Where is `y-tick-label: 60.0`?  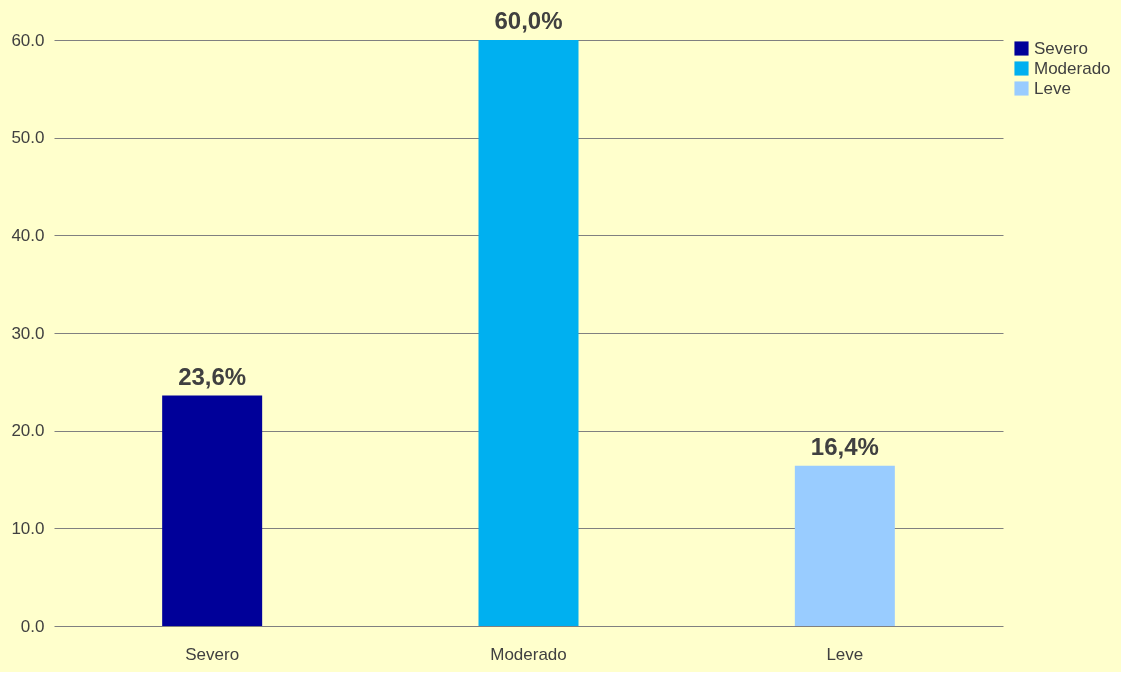 y-tick-label: 60.0 is located at coordinates (28, 40).